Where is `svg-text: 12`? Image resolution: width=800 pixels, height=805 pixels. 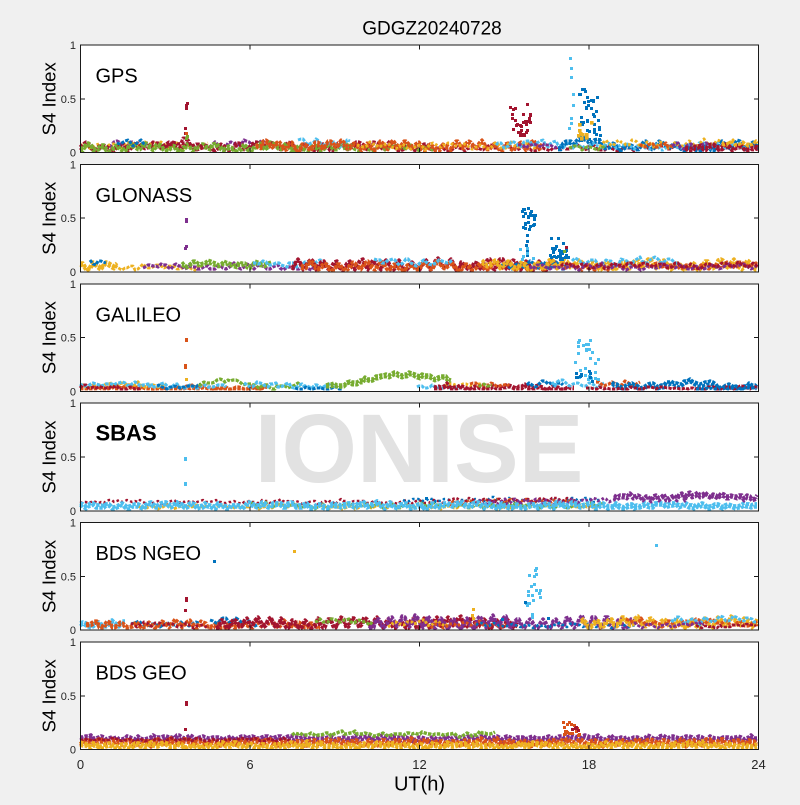 svg-text: 12 is located at coordinates (419, 764).